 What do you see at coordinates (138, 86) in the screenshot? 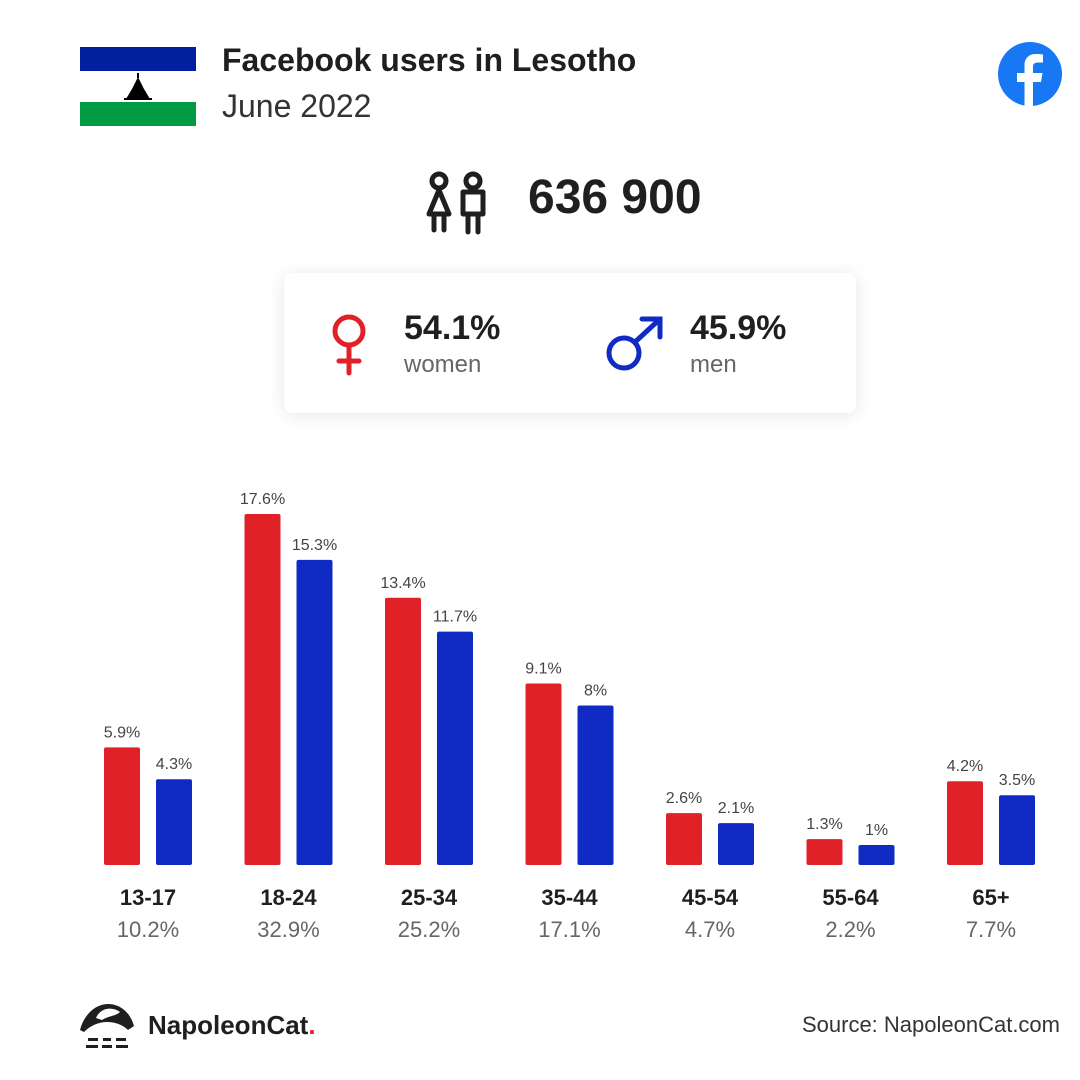
I see `lesotho-flag-icon` at bounding box center [138, 86].